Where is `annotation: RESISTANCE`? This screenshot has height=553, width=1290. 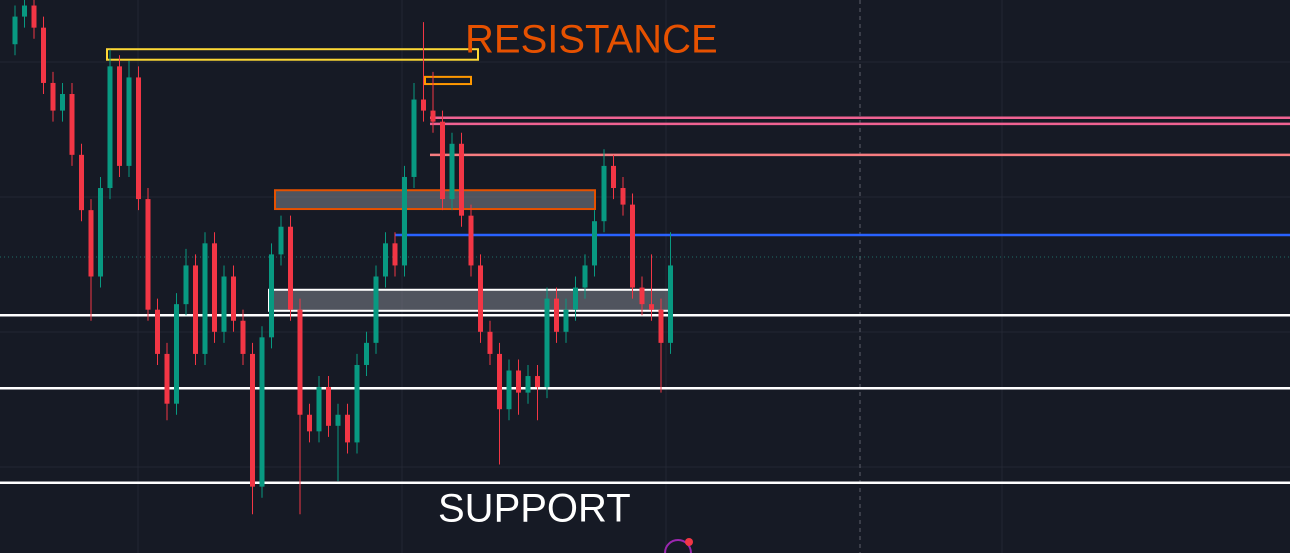
annotation: RESISTANCE is located at coordinates (591, 40).